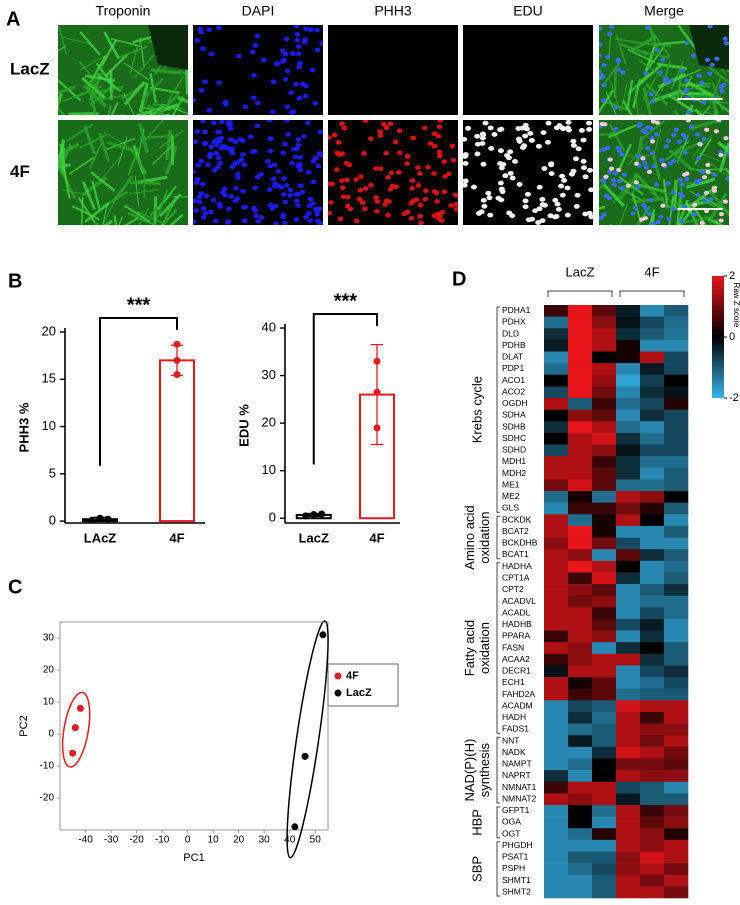 The width and height of the screenshot is (740, 905). Describe the element at coordinates (269, 374) in the screenshot. I see `y-tick-label: 30` at that location.